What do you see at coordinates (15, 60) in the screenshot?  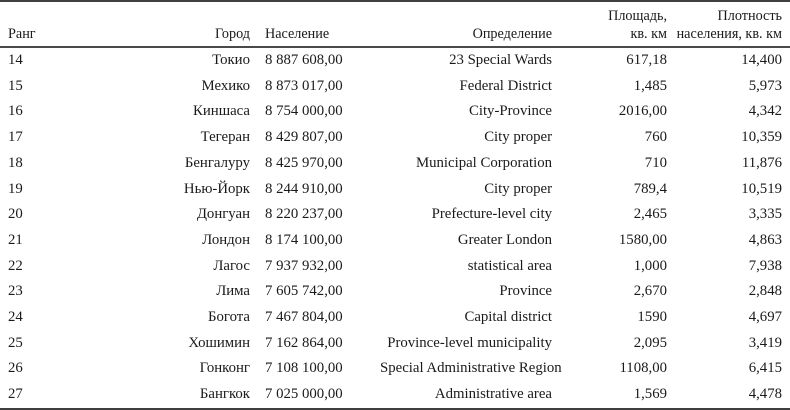 I see `table-cell-rank: 14` at bounding box center [15, 60].